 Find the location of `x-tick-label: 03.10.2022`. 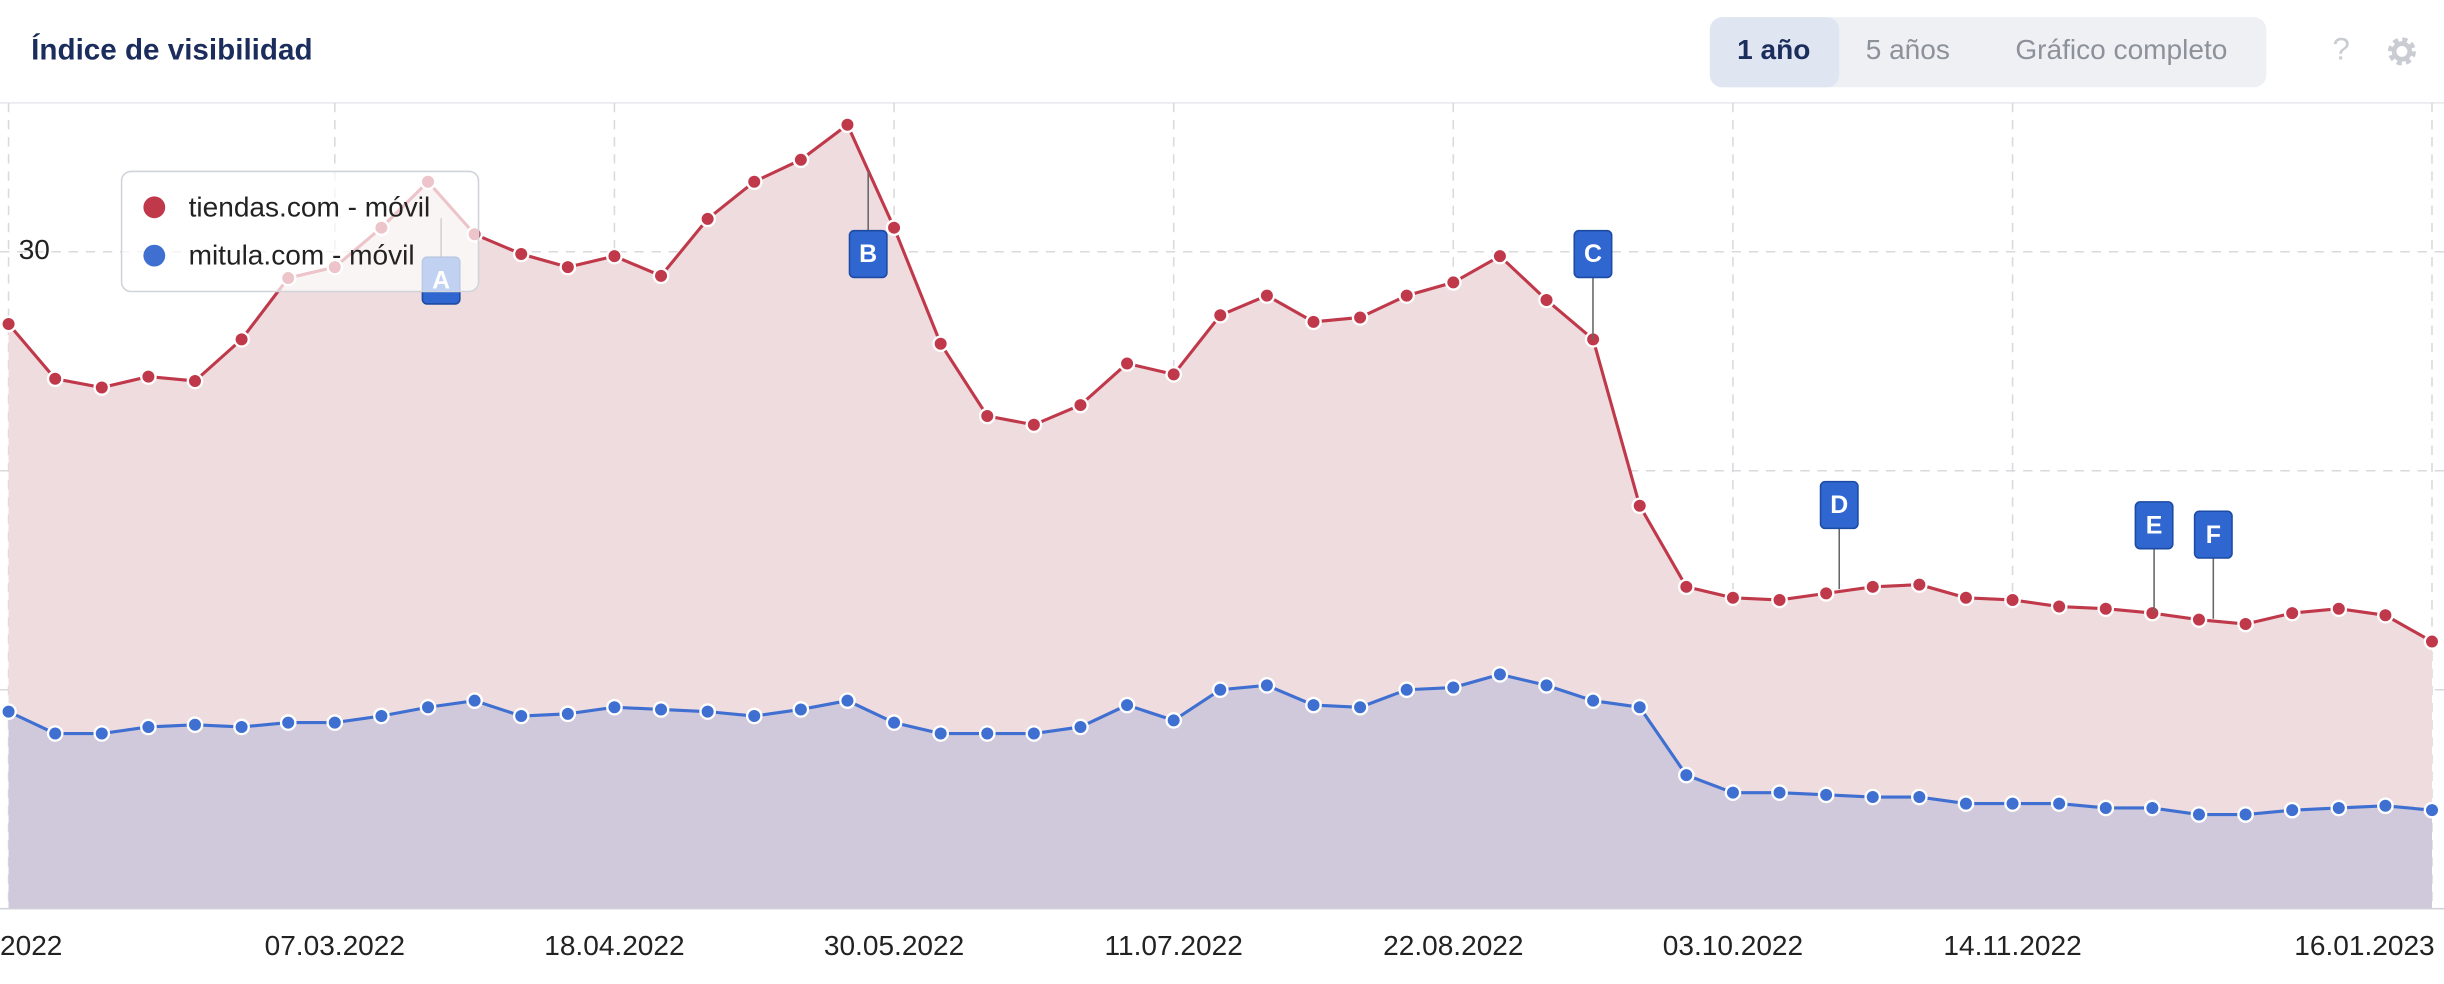

x-tick-label: 03.10.2022 is located at coordinates (1733, 945).